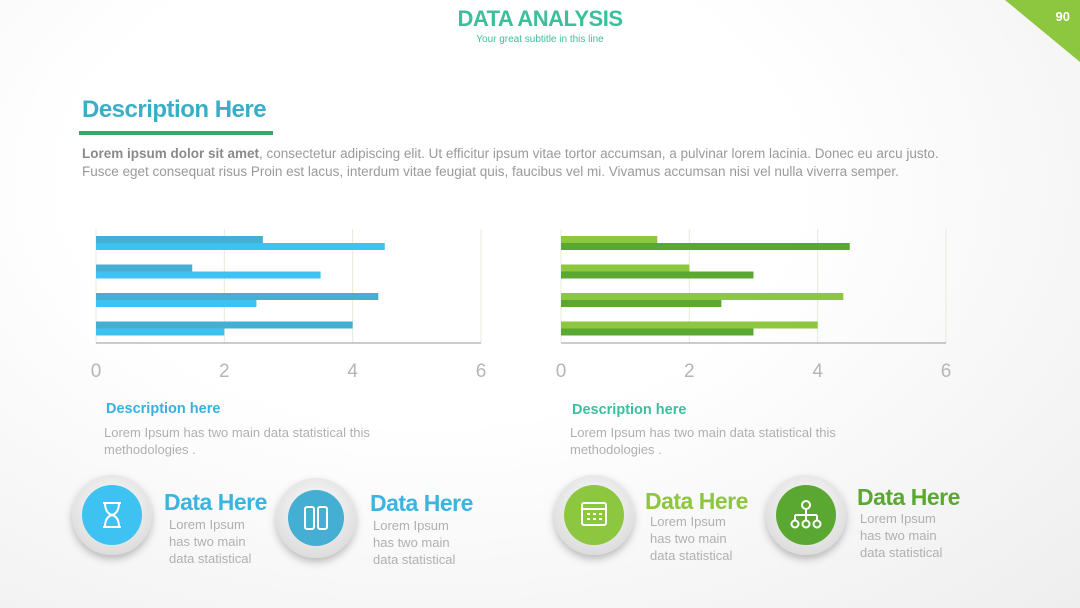 This screenshot has height=608, width=1080. What do you see at coordinates (540, 18) in the screenshot?
I see `title: DATA ANALYSIS` at bounding box center [540, 18].